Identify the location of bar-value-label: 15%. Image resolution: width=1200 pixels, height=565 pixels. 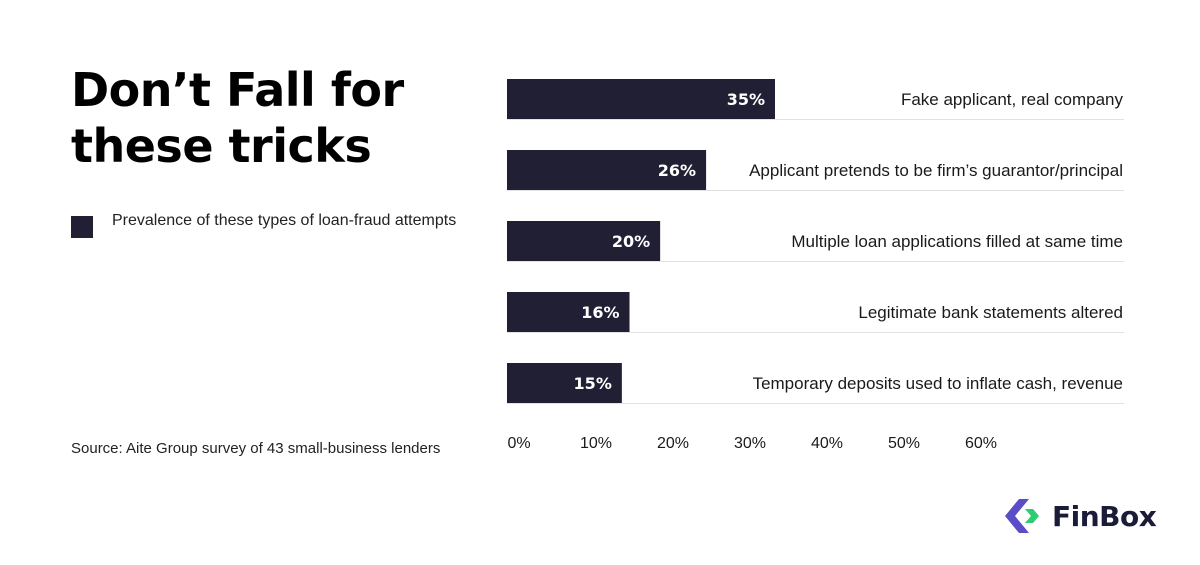
(593, 383).